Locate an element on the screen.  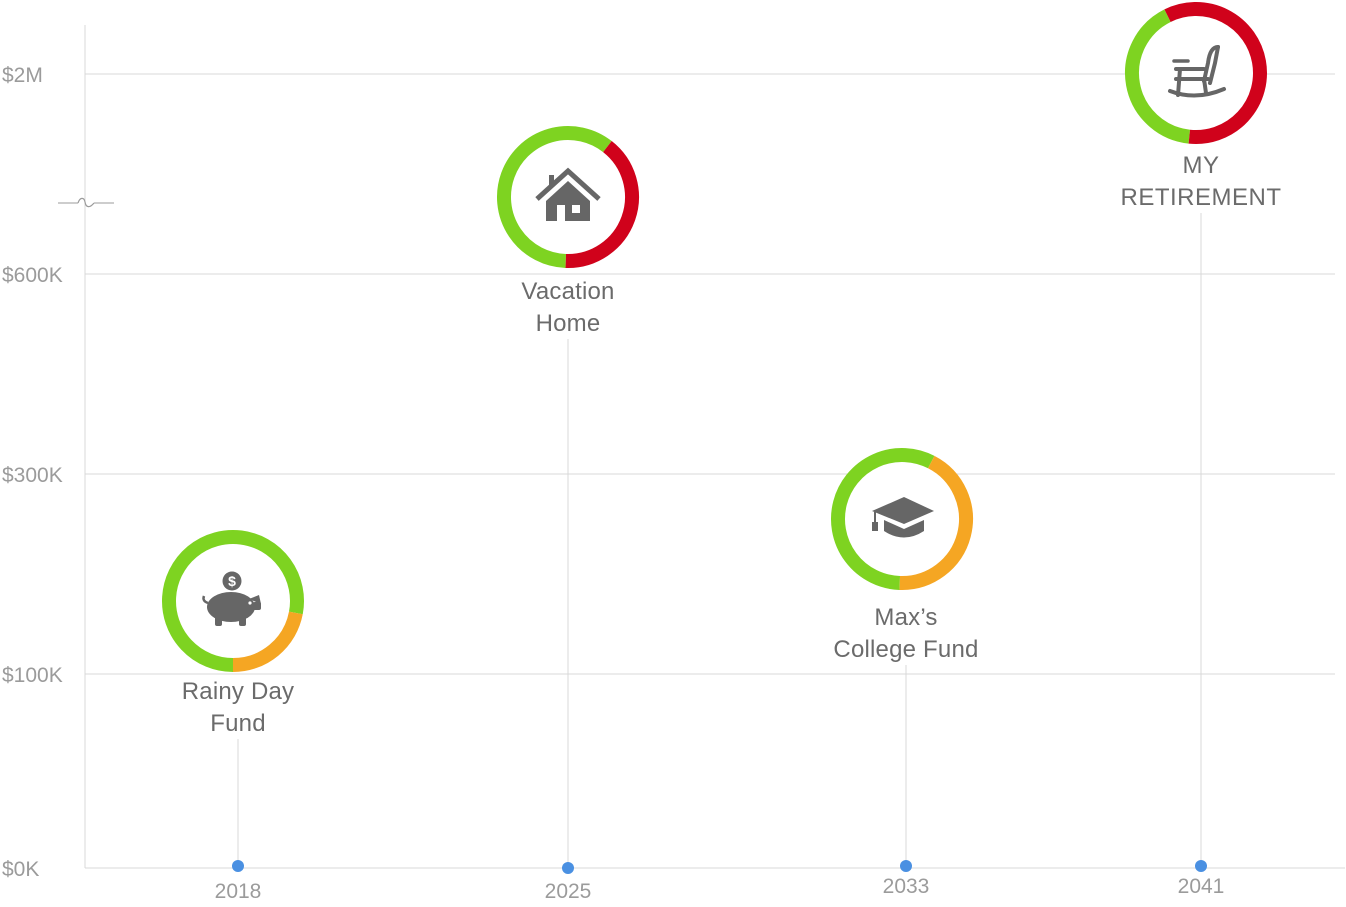
goal-label: Max’s is located at coordinates (905, 617).